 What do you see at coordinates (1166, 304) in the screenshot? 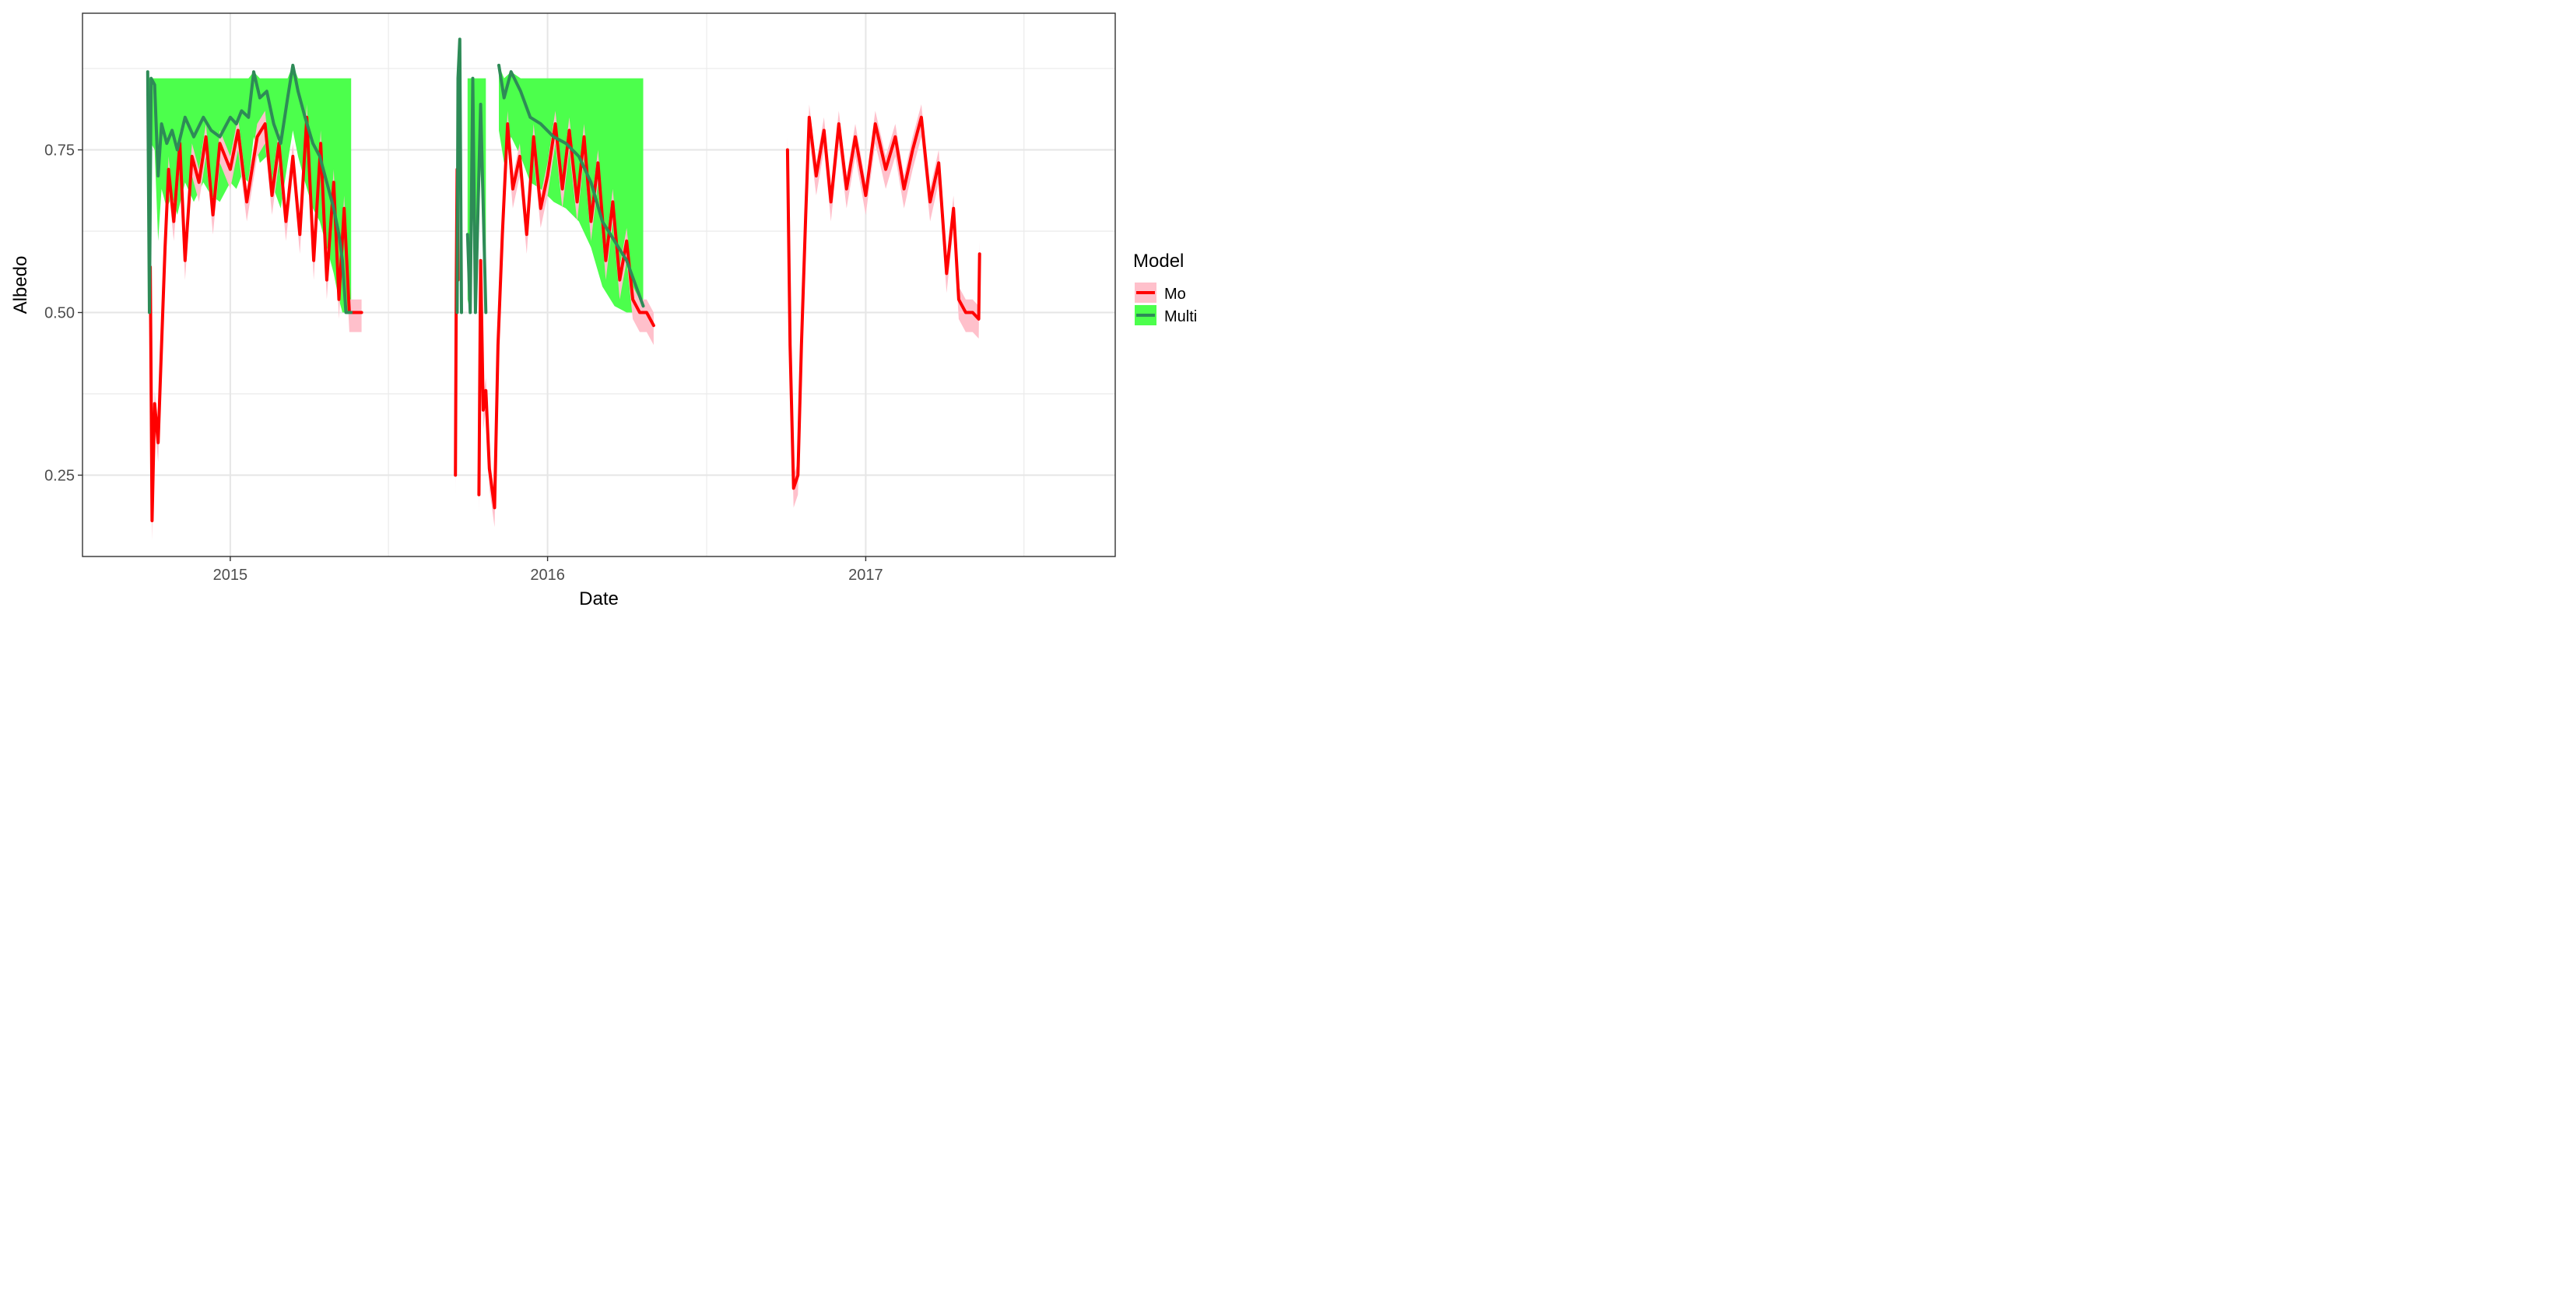
I see `legend-items: Mo Multi` at bounding box center [1166, 304].